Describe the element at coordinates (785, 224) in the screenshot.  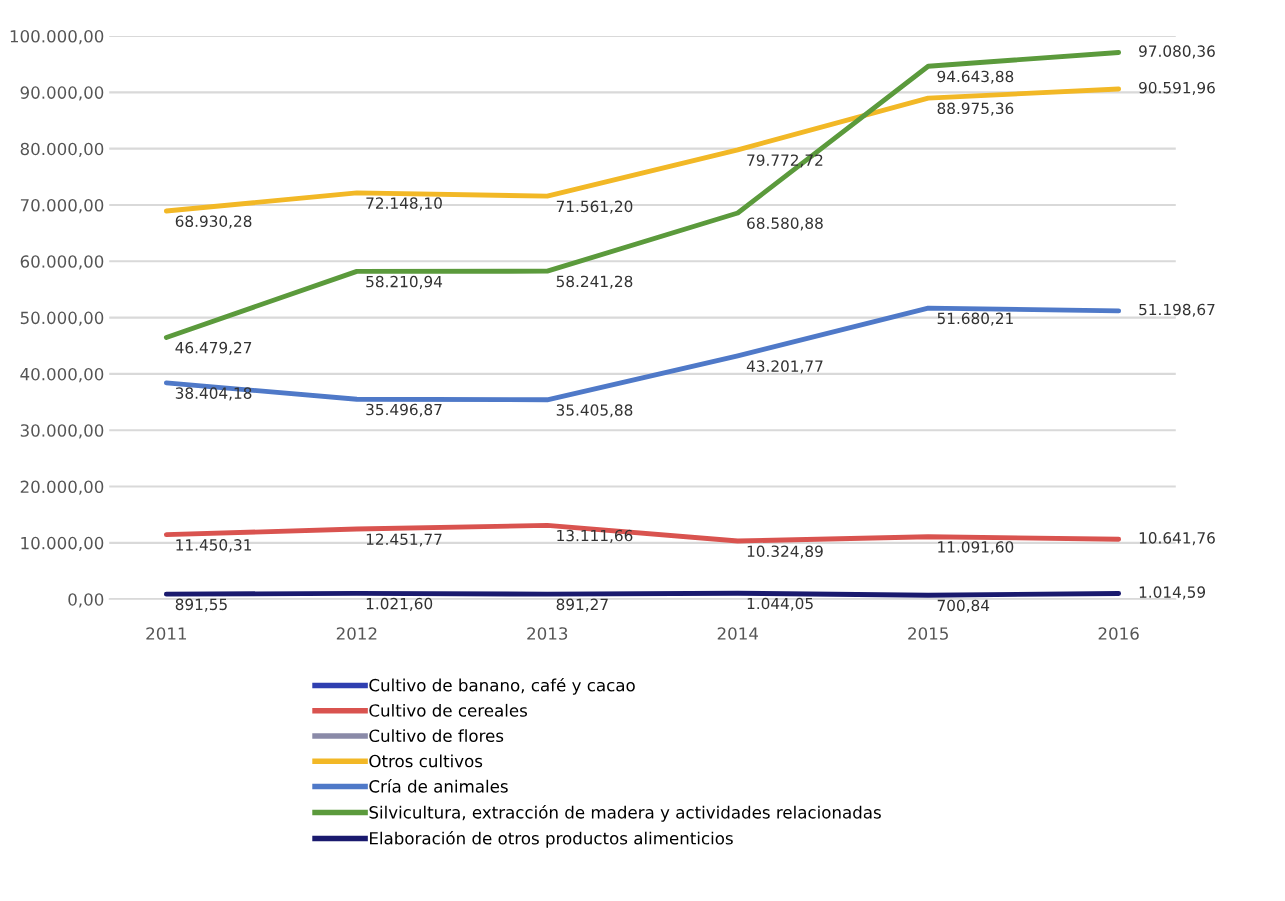
I see `data-label: 68.580,88` at that location.